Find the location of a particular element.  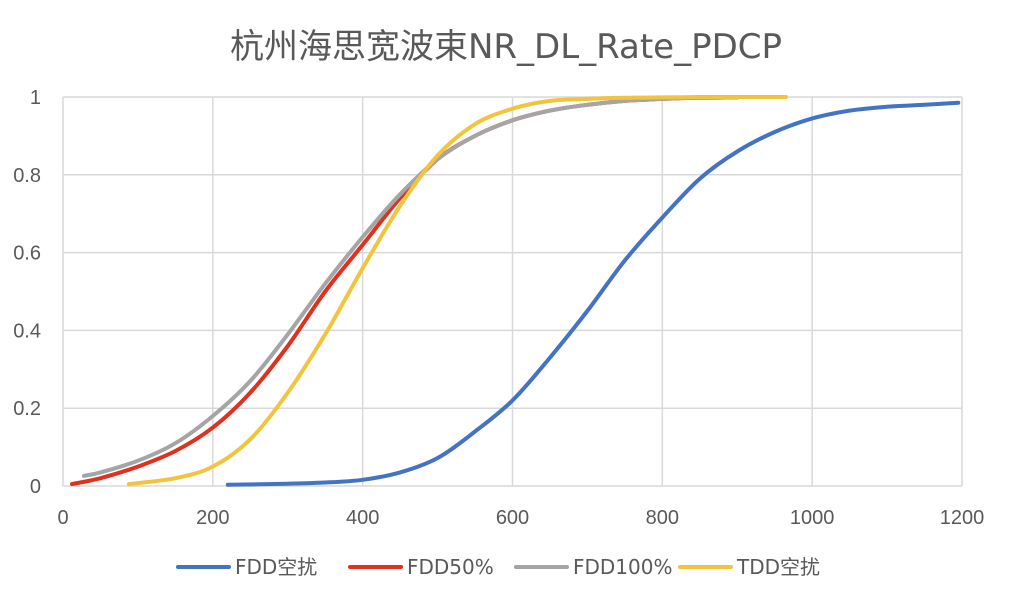

y-tick-label: 0 is located at coordinates (35, 487).